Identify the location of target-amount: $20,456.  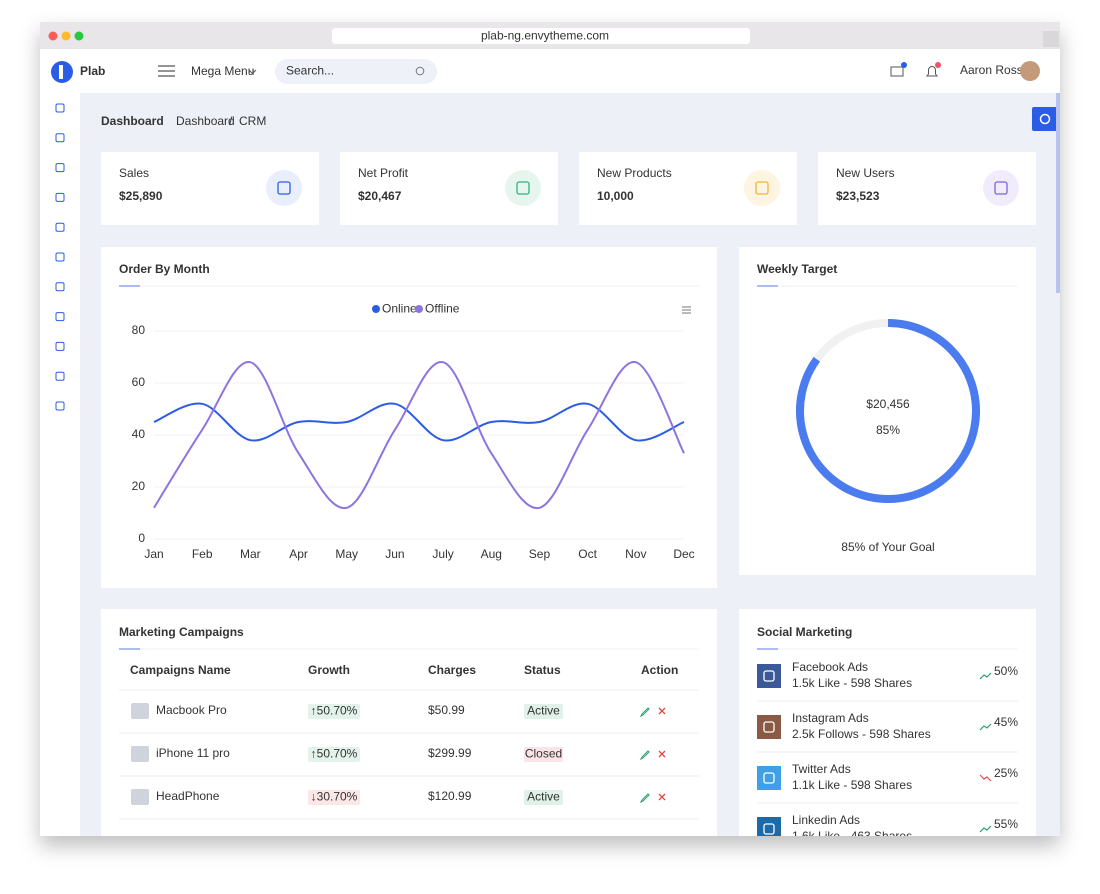
(888, 404).